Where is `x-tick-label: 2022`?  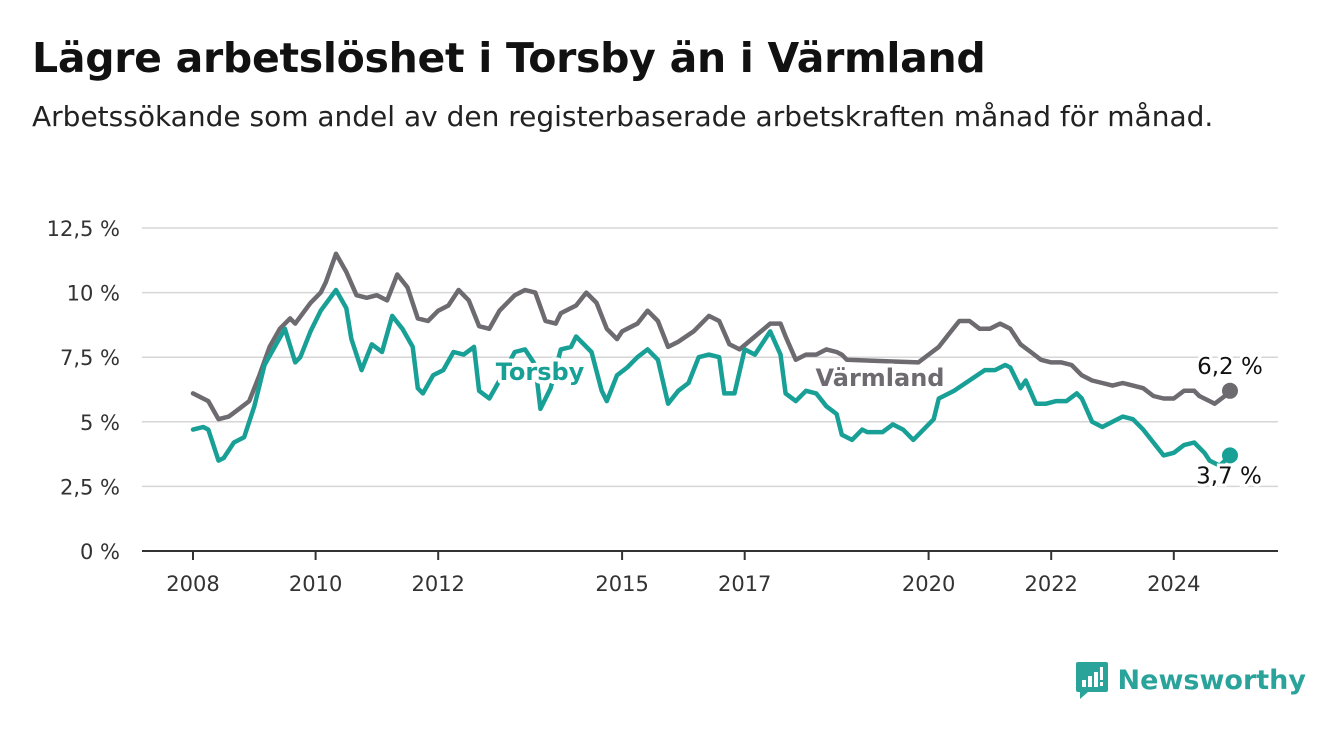
x-tick-label: 2022 is located at coordinates (1050, 584).